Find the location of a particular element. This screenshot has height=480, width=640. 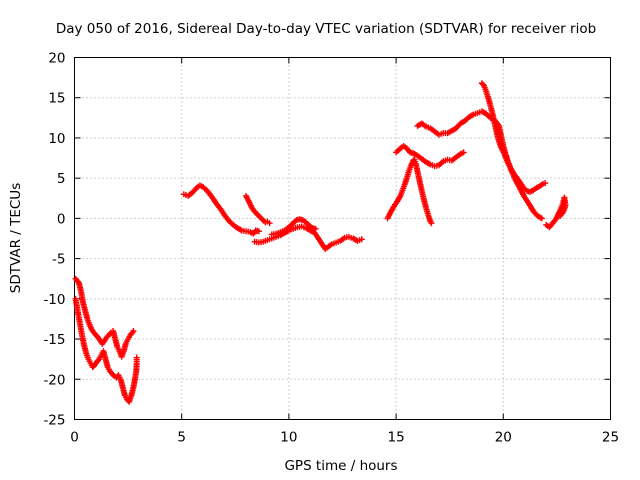

y-tick-label: 20 is located at coordinates (56, 59).